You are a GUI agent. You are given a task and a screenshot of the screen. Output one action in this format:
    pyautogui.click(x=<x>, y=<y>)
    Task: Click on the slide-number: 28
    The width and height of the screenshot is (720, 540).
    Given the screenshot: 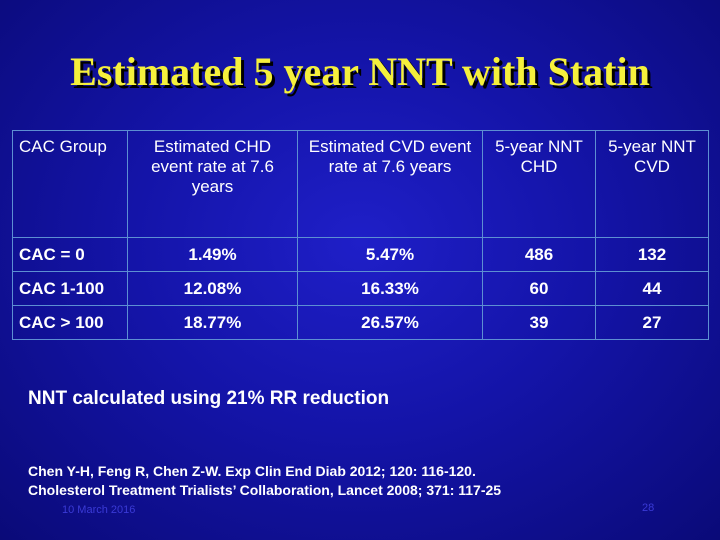 What is the action you would take?
    pyautogui.click(x=648, y=508)
    